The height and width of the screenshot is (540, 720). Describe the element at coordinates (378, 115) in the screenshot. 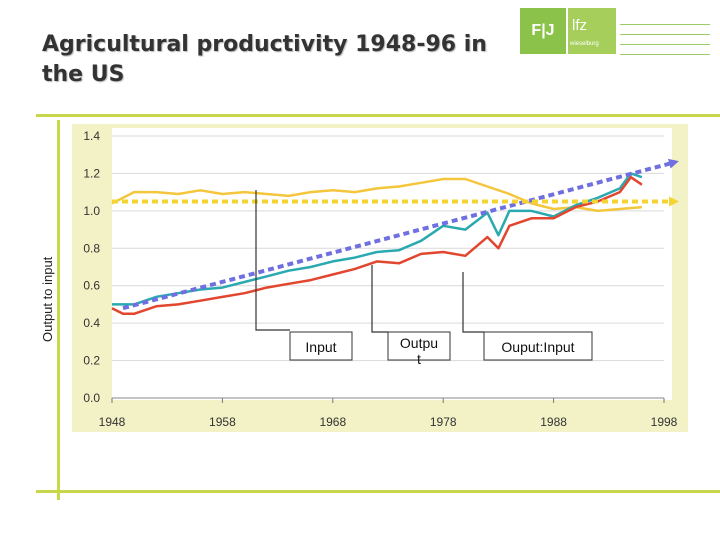

I see `top-divider` at that location.